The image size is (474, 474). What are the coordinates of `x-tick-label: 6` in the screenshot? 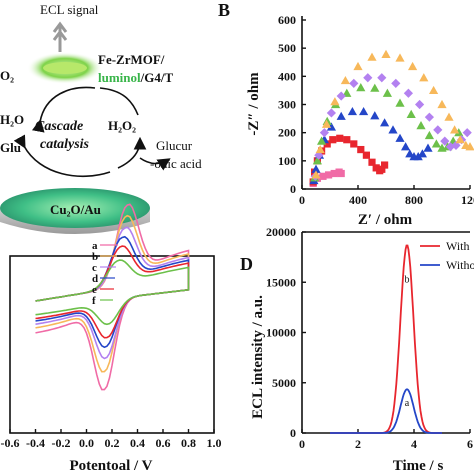 It's located at (470, 444).